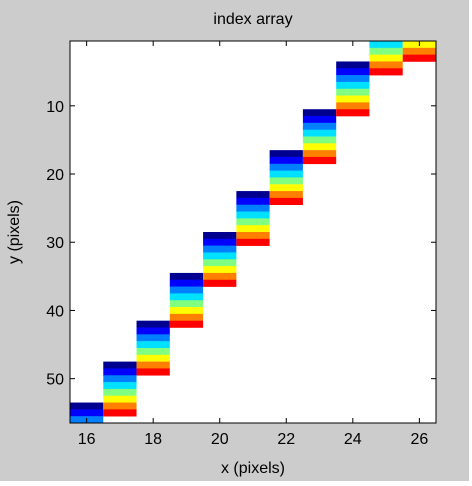 The image size is (472, 486). Describe the element at coordinates (120, 413) in the screenshot. I see `heatmap-cell-x17-y55` at that location.